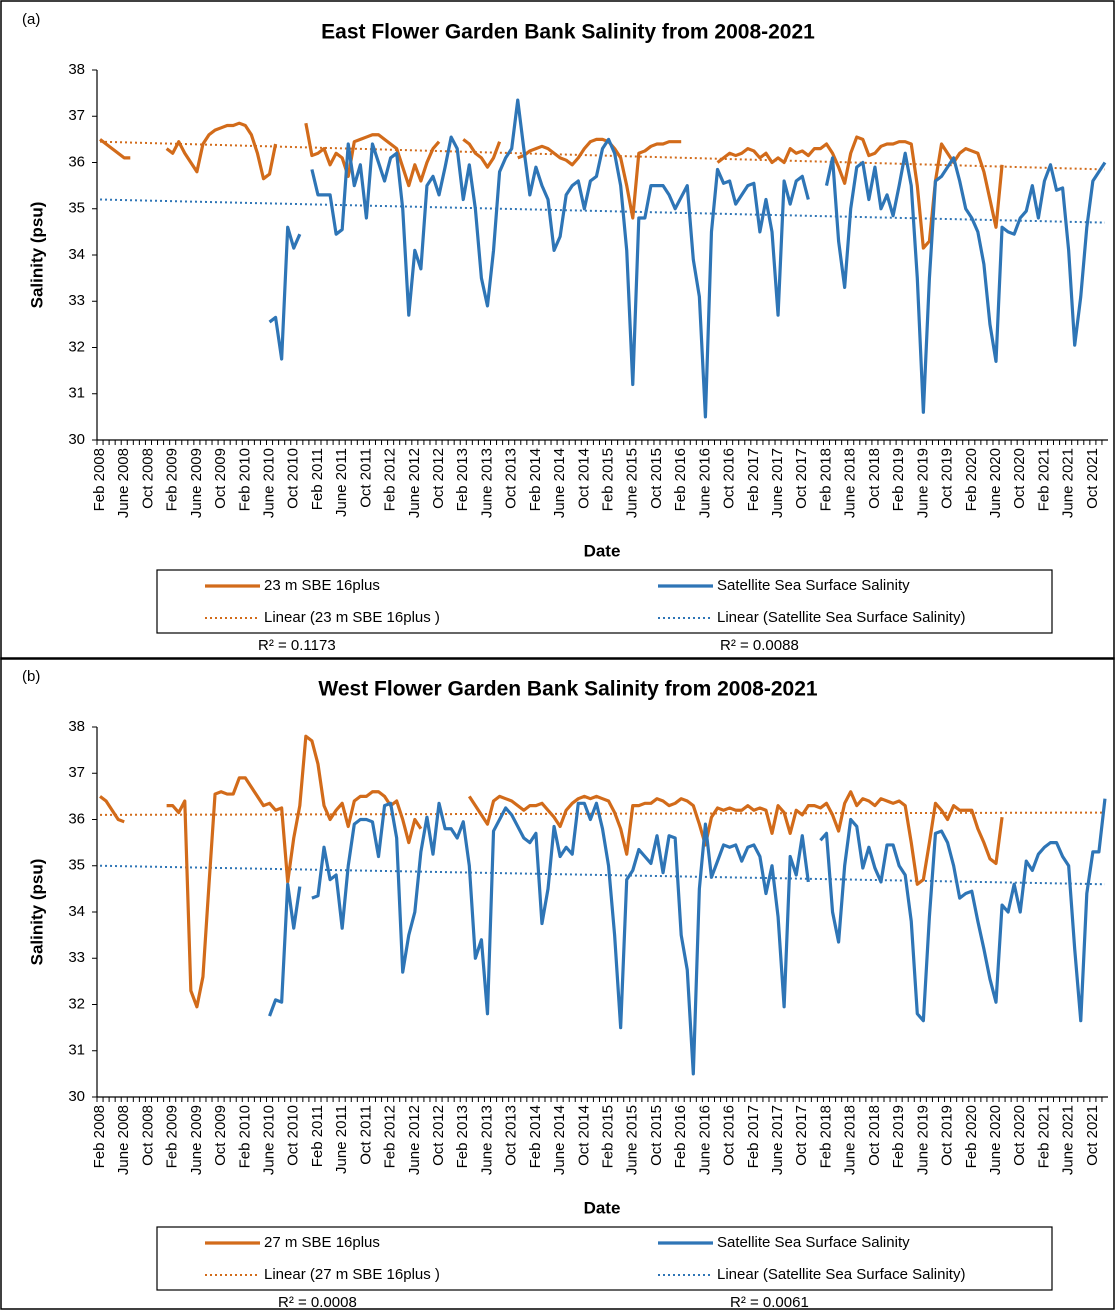  I want to click on r-squared: R² = 0.0088, so click(759, 645).